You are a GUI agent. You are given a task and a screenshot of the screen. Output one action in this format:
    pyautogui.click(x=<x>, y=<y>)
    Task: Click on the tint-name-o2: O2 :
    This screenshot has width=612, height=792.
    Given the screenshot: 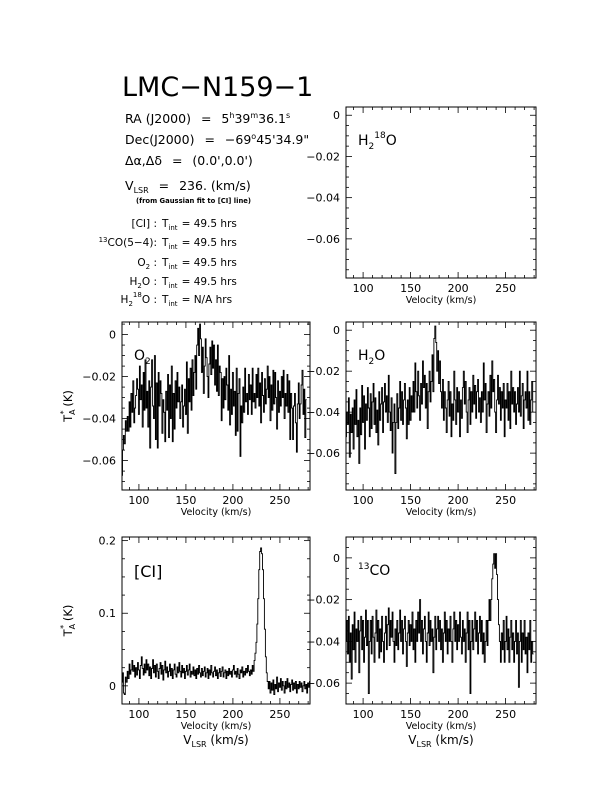 What is the action you would take?
    pyautogui.click(x=147, y=264)
    